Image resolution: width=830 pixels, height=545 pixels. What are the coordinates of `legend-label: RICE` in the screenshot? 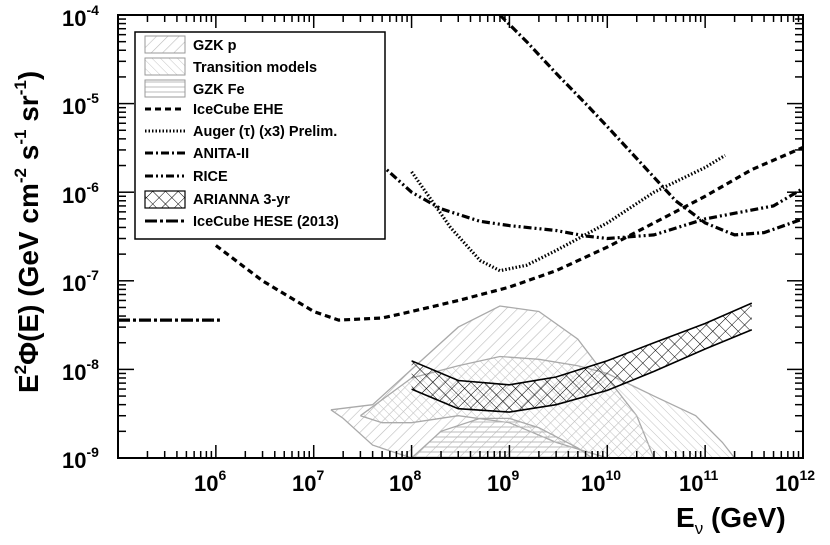 It's located at (210, 177).